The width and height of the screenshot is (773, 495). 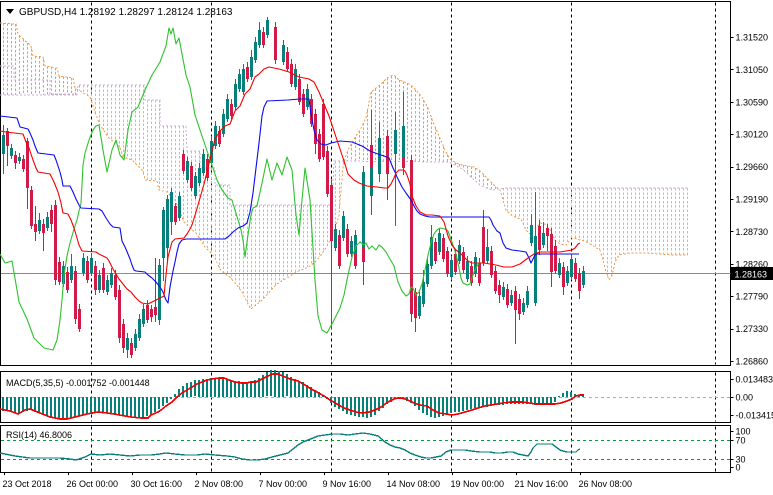 What do you see at coordinates (752, 297) in the screenshot?
I see `svg-text: 1.27790` at bounding box center [752, 297].